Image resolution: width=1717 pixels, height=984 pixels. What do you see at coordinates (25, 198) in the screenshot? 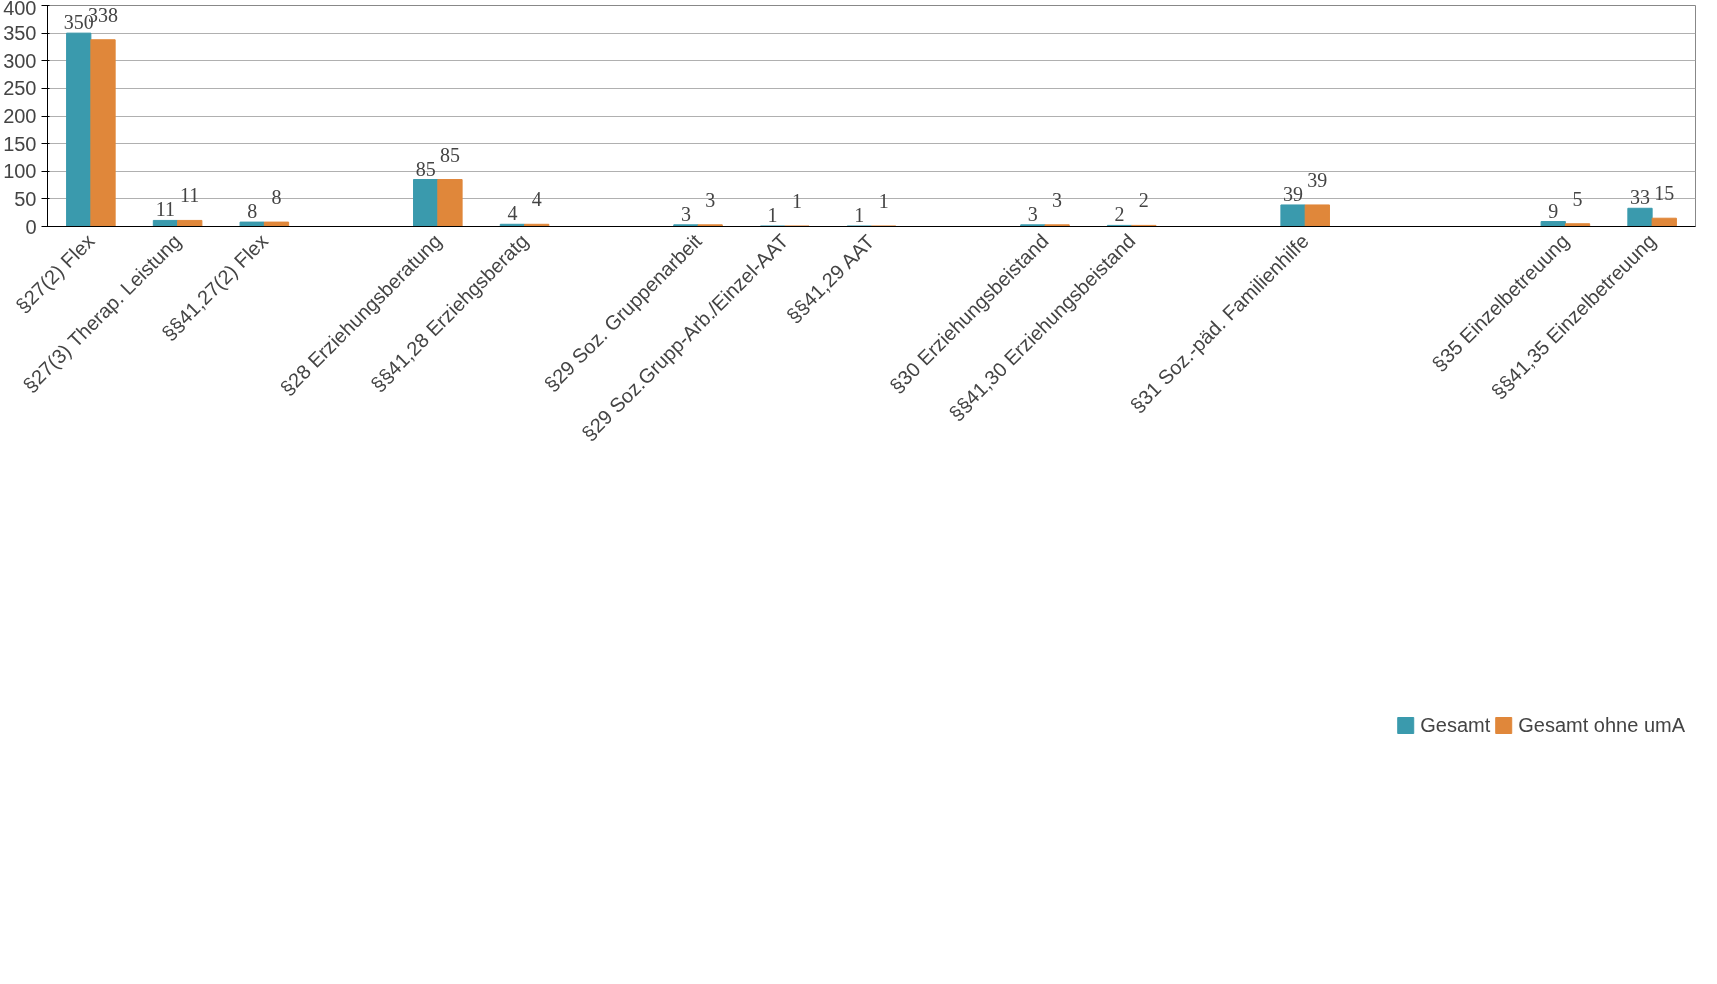
I see `y-tick-label: 50` at bounding box center [25, 198].